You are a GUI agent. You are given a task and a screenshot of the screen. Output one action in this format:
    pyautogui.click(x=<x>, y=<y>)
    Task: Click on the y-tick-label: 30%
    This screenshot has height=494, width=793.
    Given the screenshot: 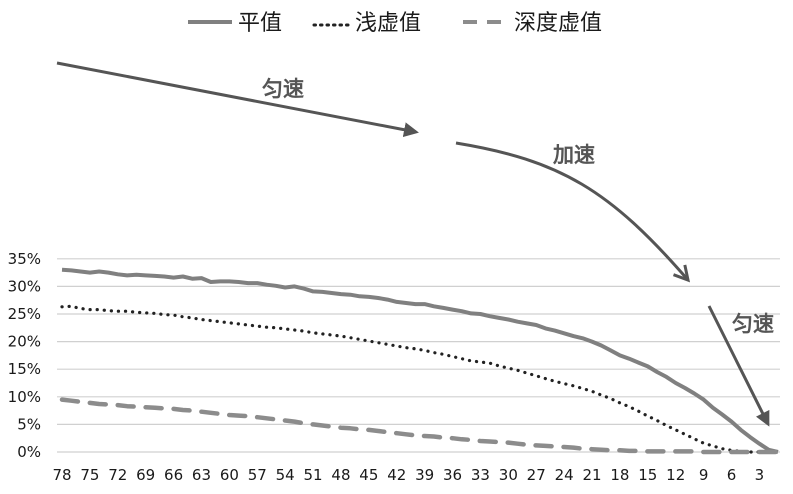 What is the action you would take?
    pyautogui.click(x=24, y=286)
    